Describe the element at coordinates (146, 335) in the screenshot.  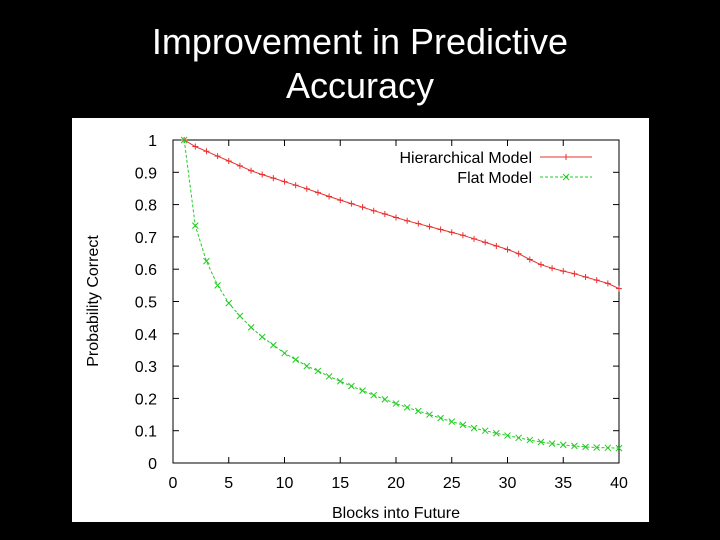
I see `y-tick-label: 0.4` at that location.